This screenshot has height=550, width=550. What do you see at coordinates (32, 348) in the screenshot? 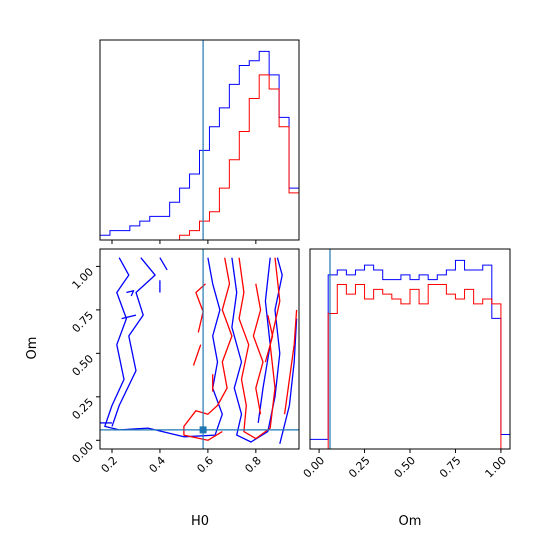
I see `y-axis-label-om: Om` at bounding box center [32, 348].